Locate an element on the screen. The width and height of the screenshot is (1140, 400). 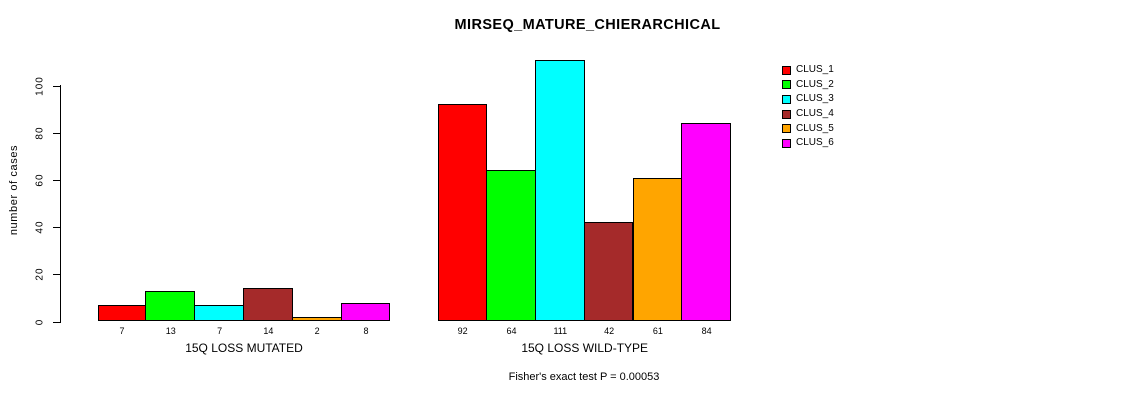
chart-title: MIRSEQ_MATURE_CHIERARCHICAL is located at coordinates (587, 25).